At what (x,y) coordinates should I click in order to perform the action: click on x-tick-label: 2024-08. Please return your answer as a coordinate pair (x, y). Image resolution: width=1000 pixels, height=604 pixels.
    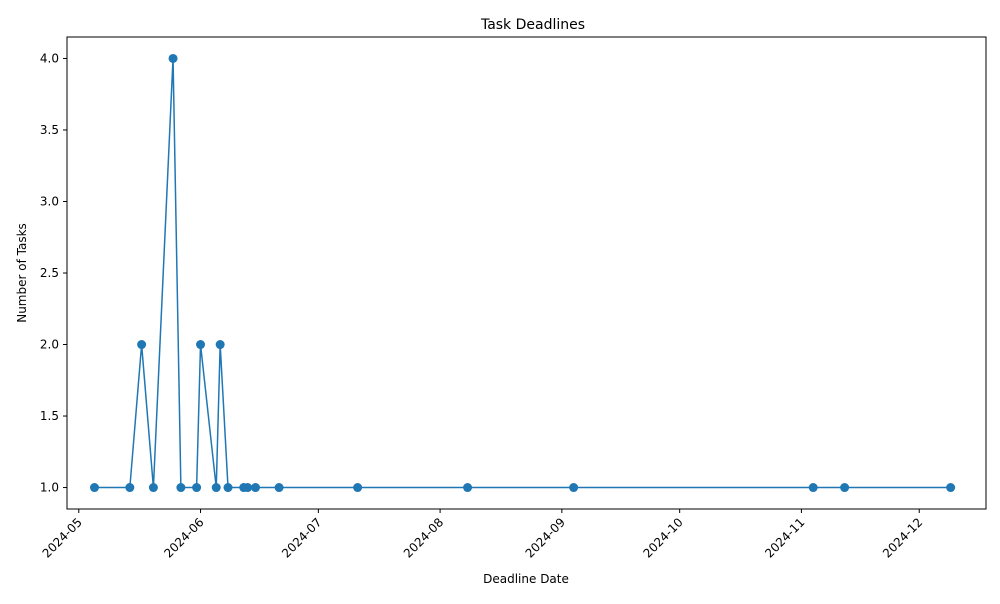
    Looking at the image, I should click on (423, 537).